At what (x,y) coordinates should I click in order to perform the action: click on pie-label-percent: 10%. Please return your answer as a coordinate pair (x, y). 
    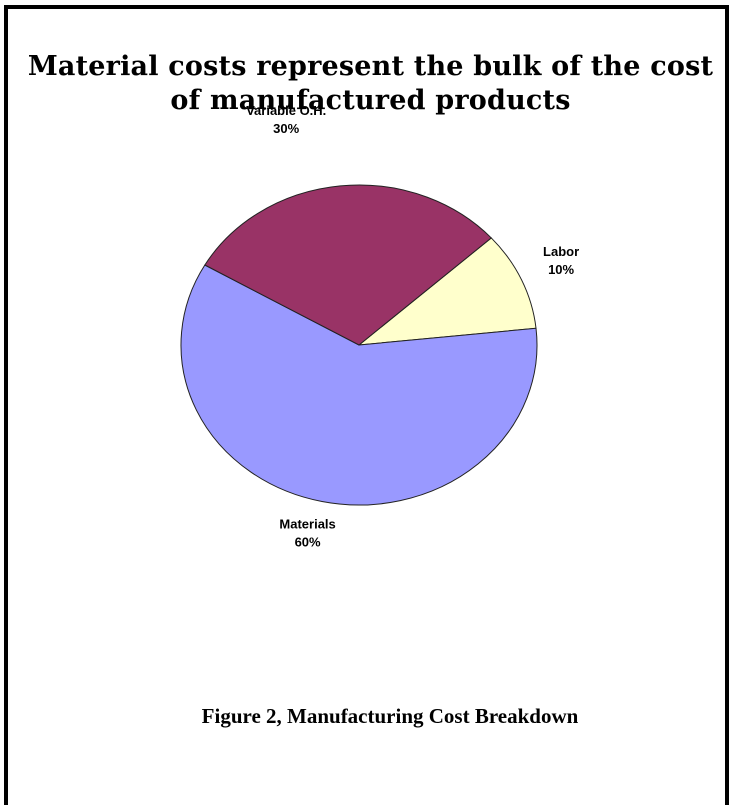
    Looking at the image, I should click on (561, 269).